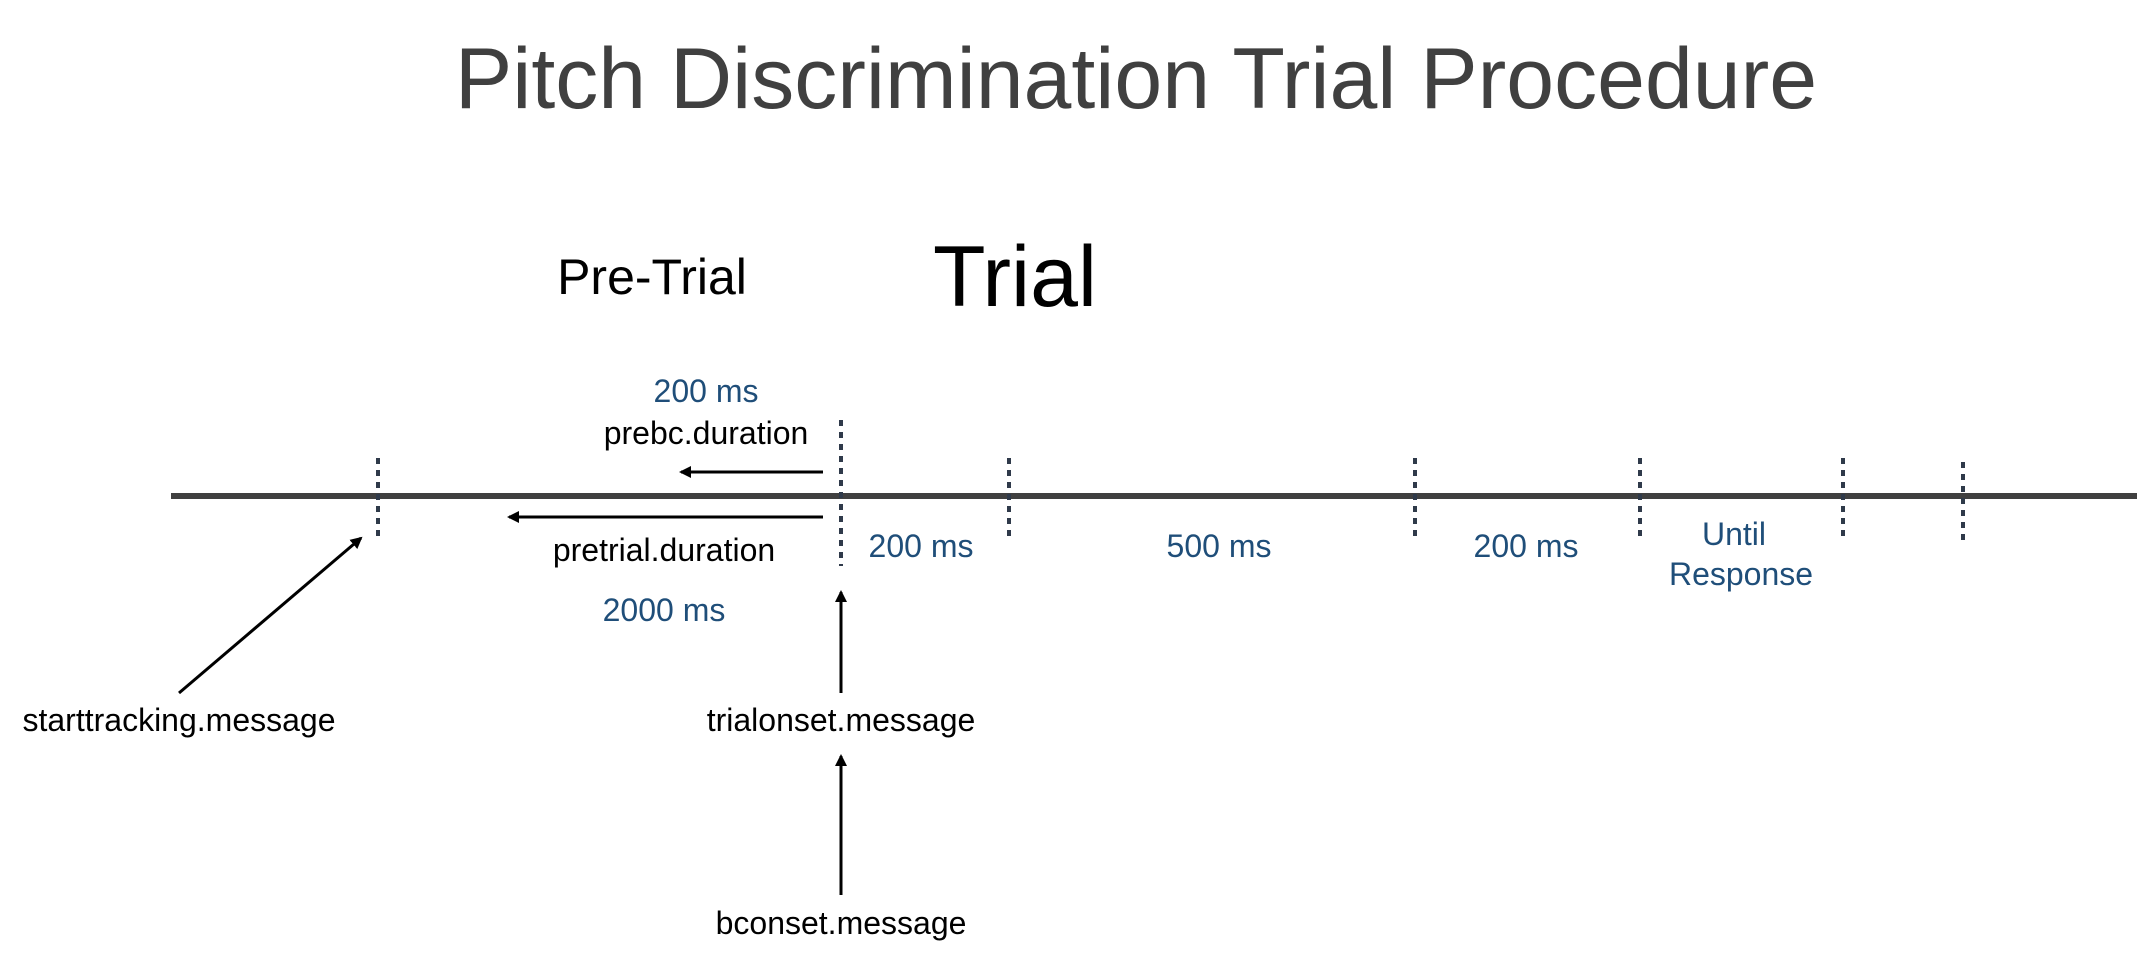 This screenshot has height=960, width=2137. I want to click on trial-label: Trial, so click(1015, 277).